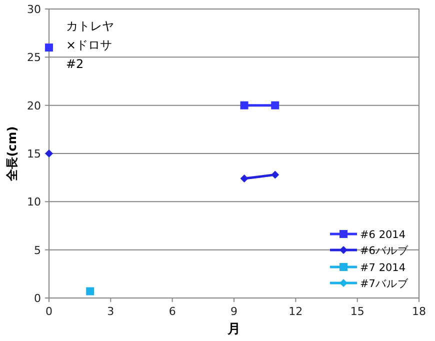  Describe the element at coordinates (172, 311) in the screenshot. I see `x-tick-label: 6` at that location.